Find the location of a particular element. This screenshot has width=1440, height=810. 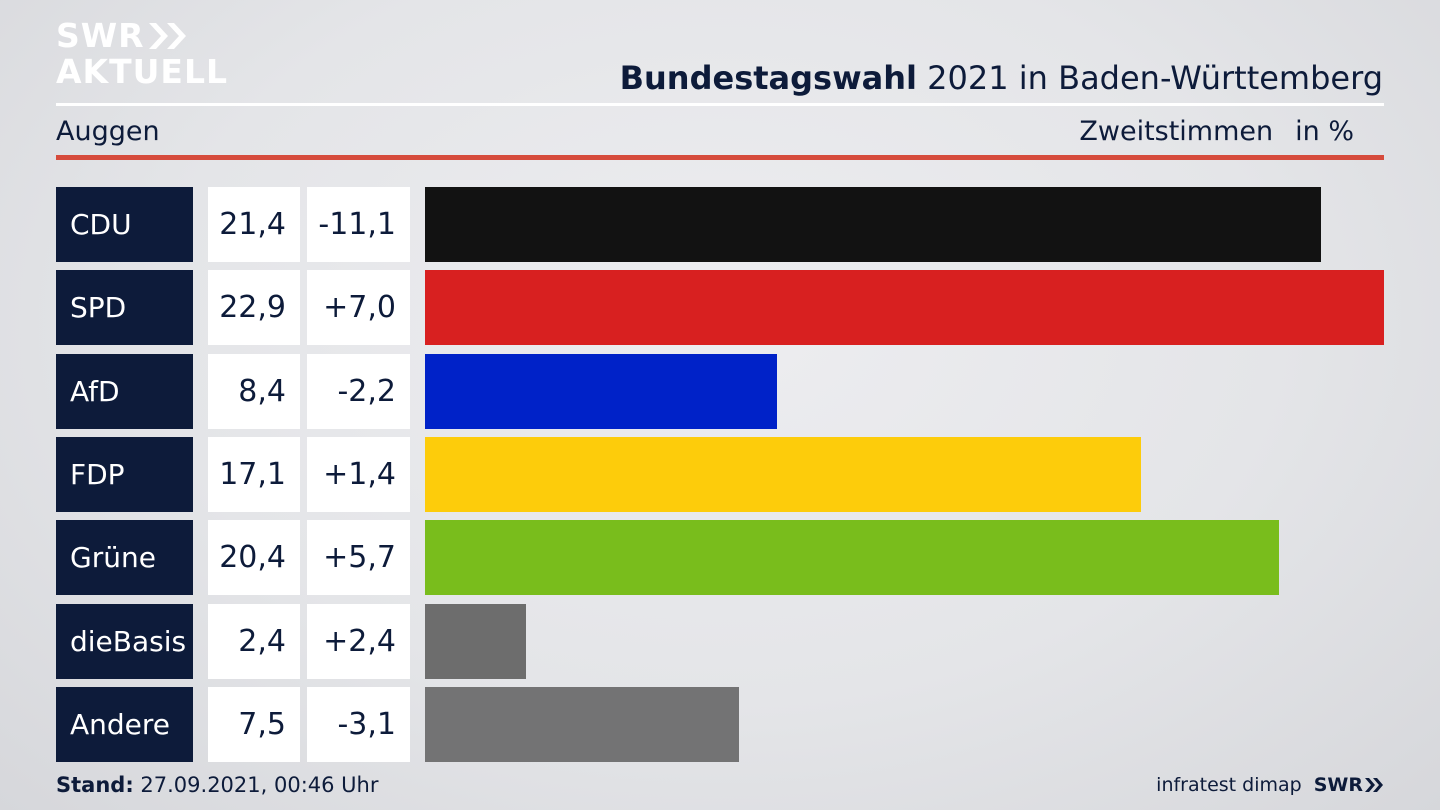

metric-name: Zweitstimmen is located at coordinates (1176, 131).